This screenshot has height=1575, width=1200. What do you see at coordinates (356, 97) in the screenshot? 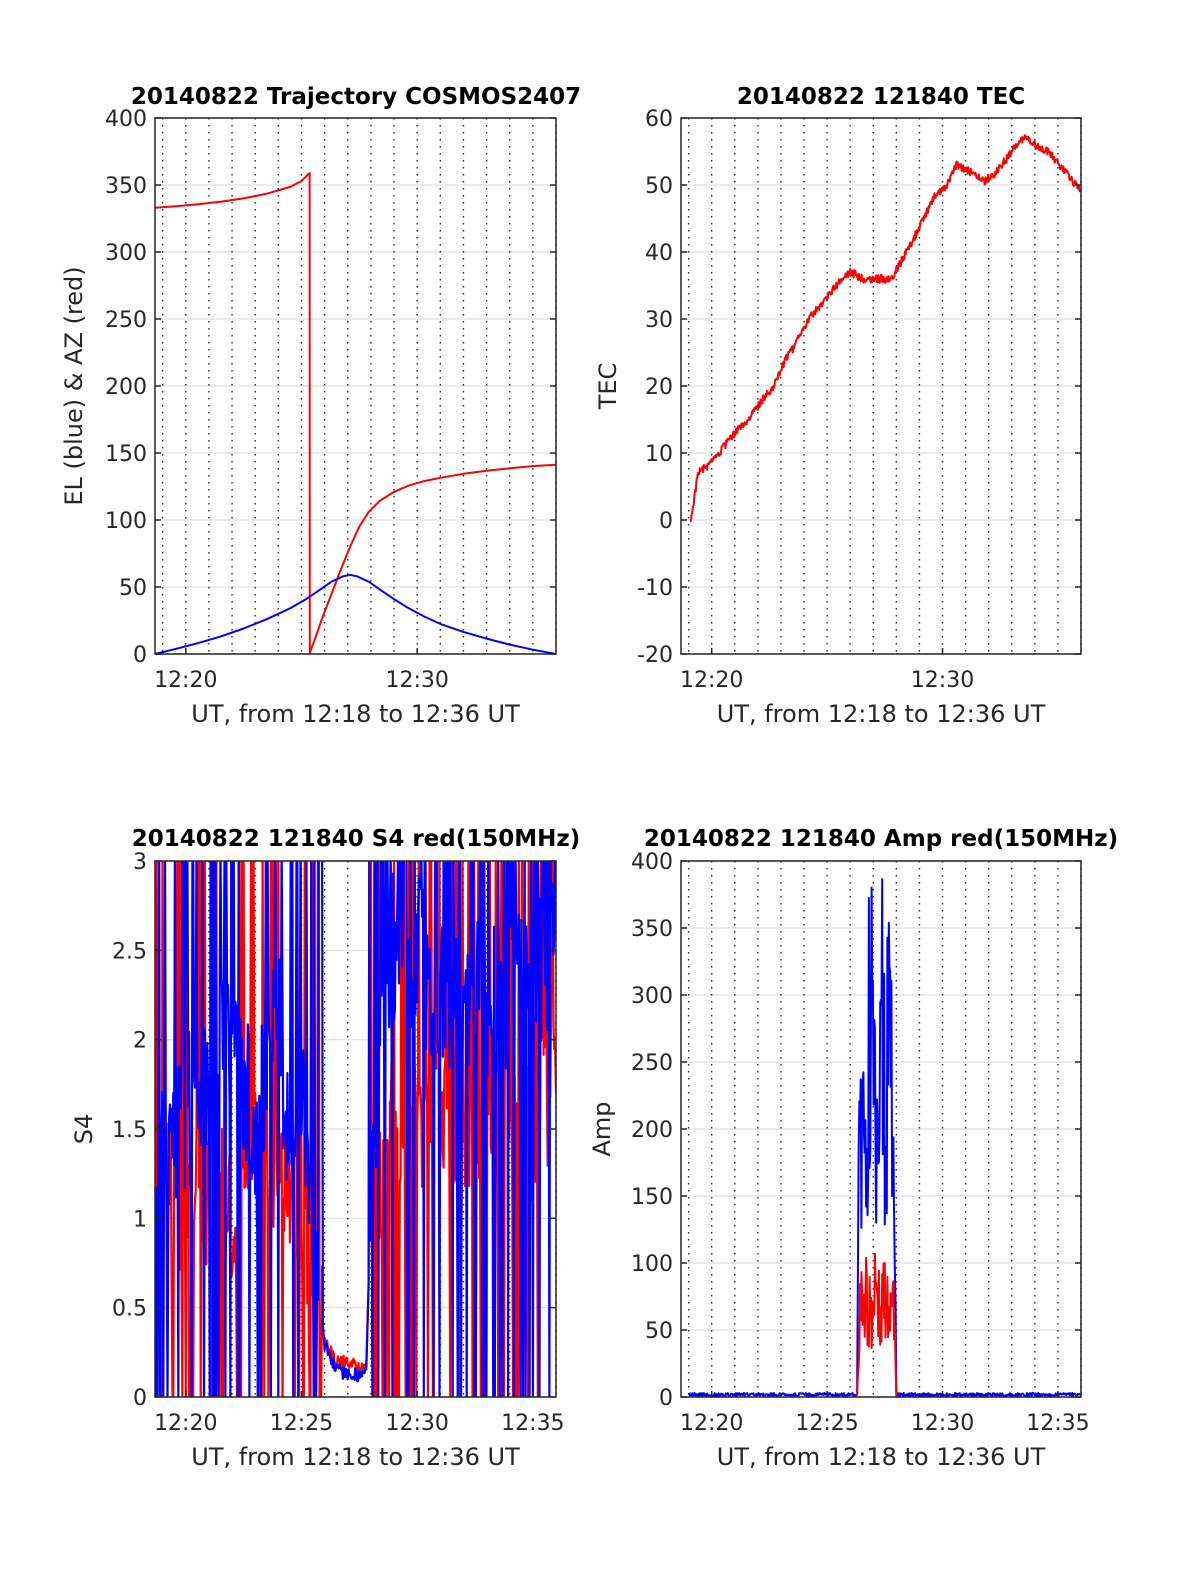
I see `chart-title: 20140822 Trajectory COSMOS2407` at bounding box center [356, 97].